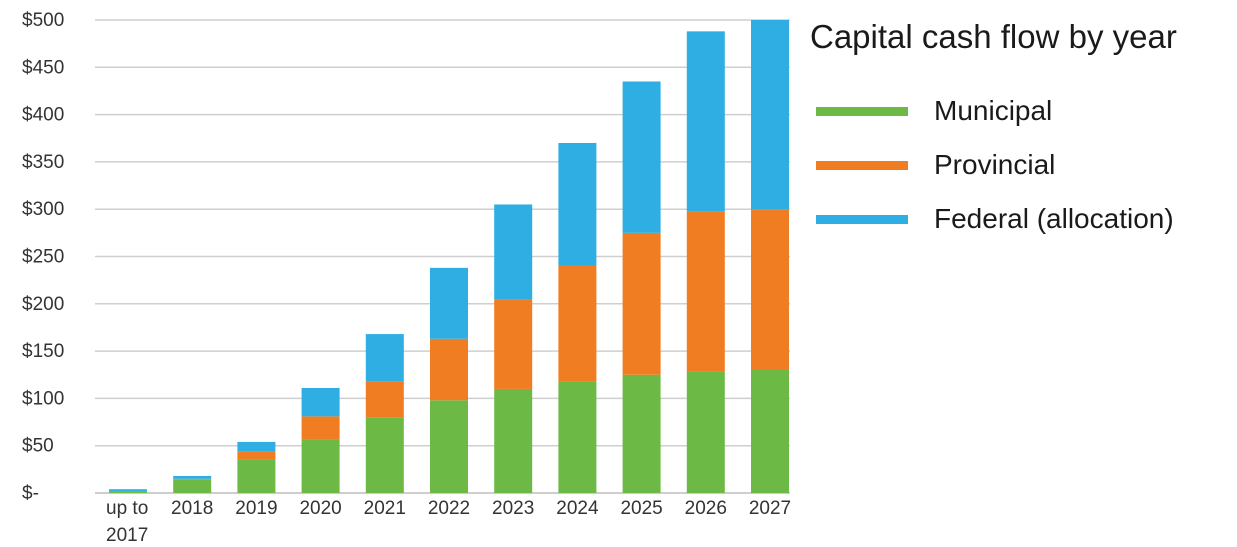 The image size is (1237, 547). Describe the element at coordinates (256, 476) in the screenshot. I see `bar-municipal-2019` at that location.